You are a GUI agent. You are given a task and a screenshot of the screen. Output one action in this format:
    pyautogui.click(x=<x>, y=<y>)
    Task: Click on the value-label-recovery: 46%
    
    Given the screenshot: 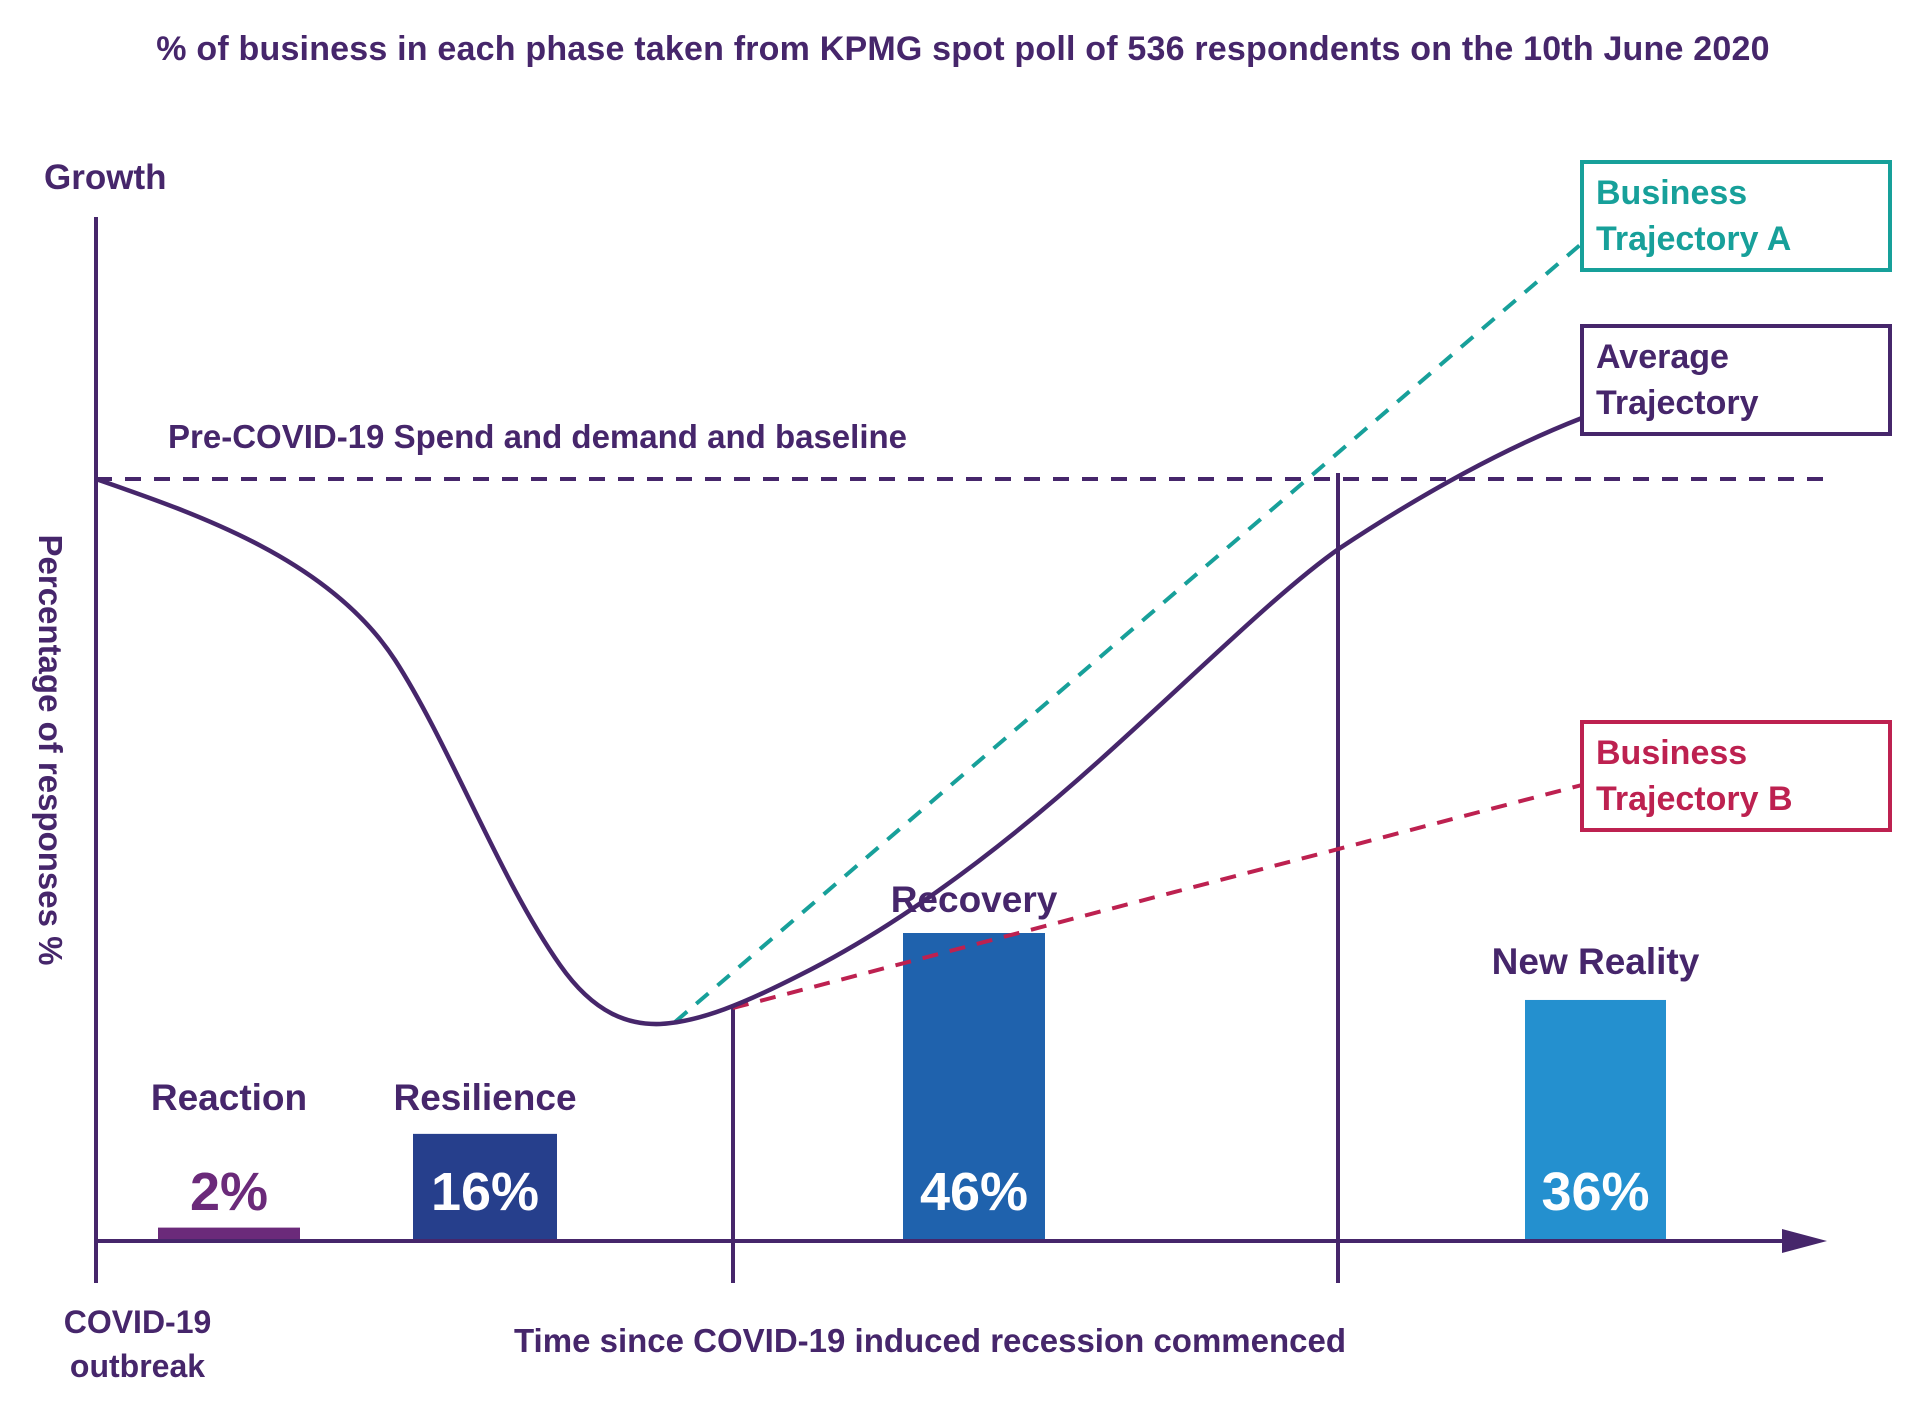 What is the action you would take?
    pyautogui.click(x=974, y=1192)
    